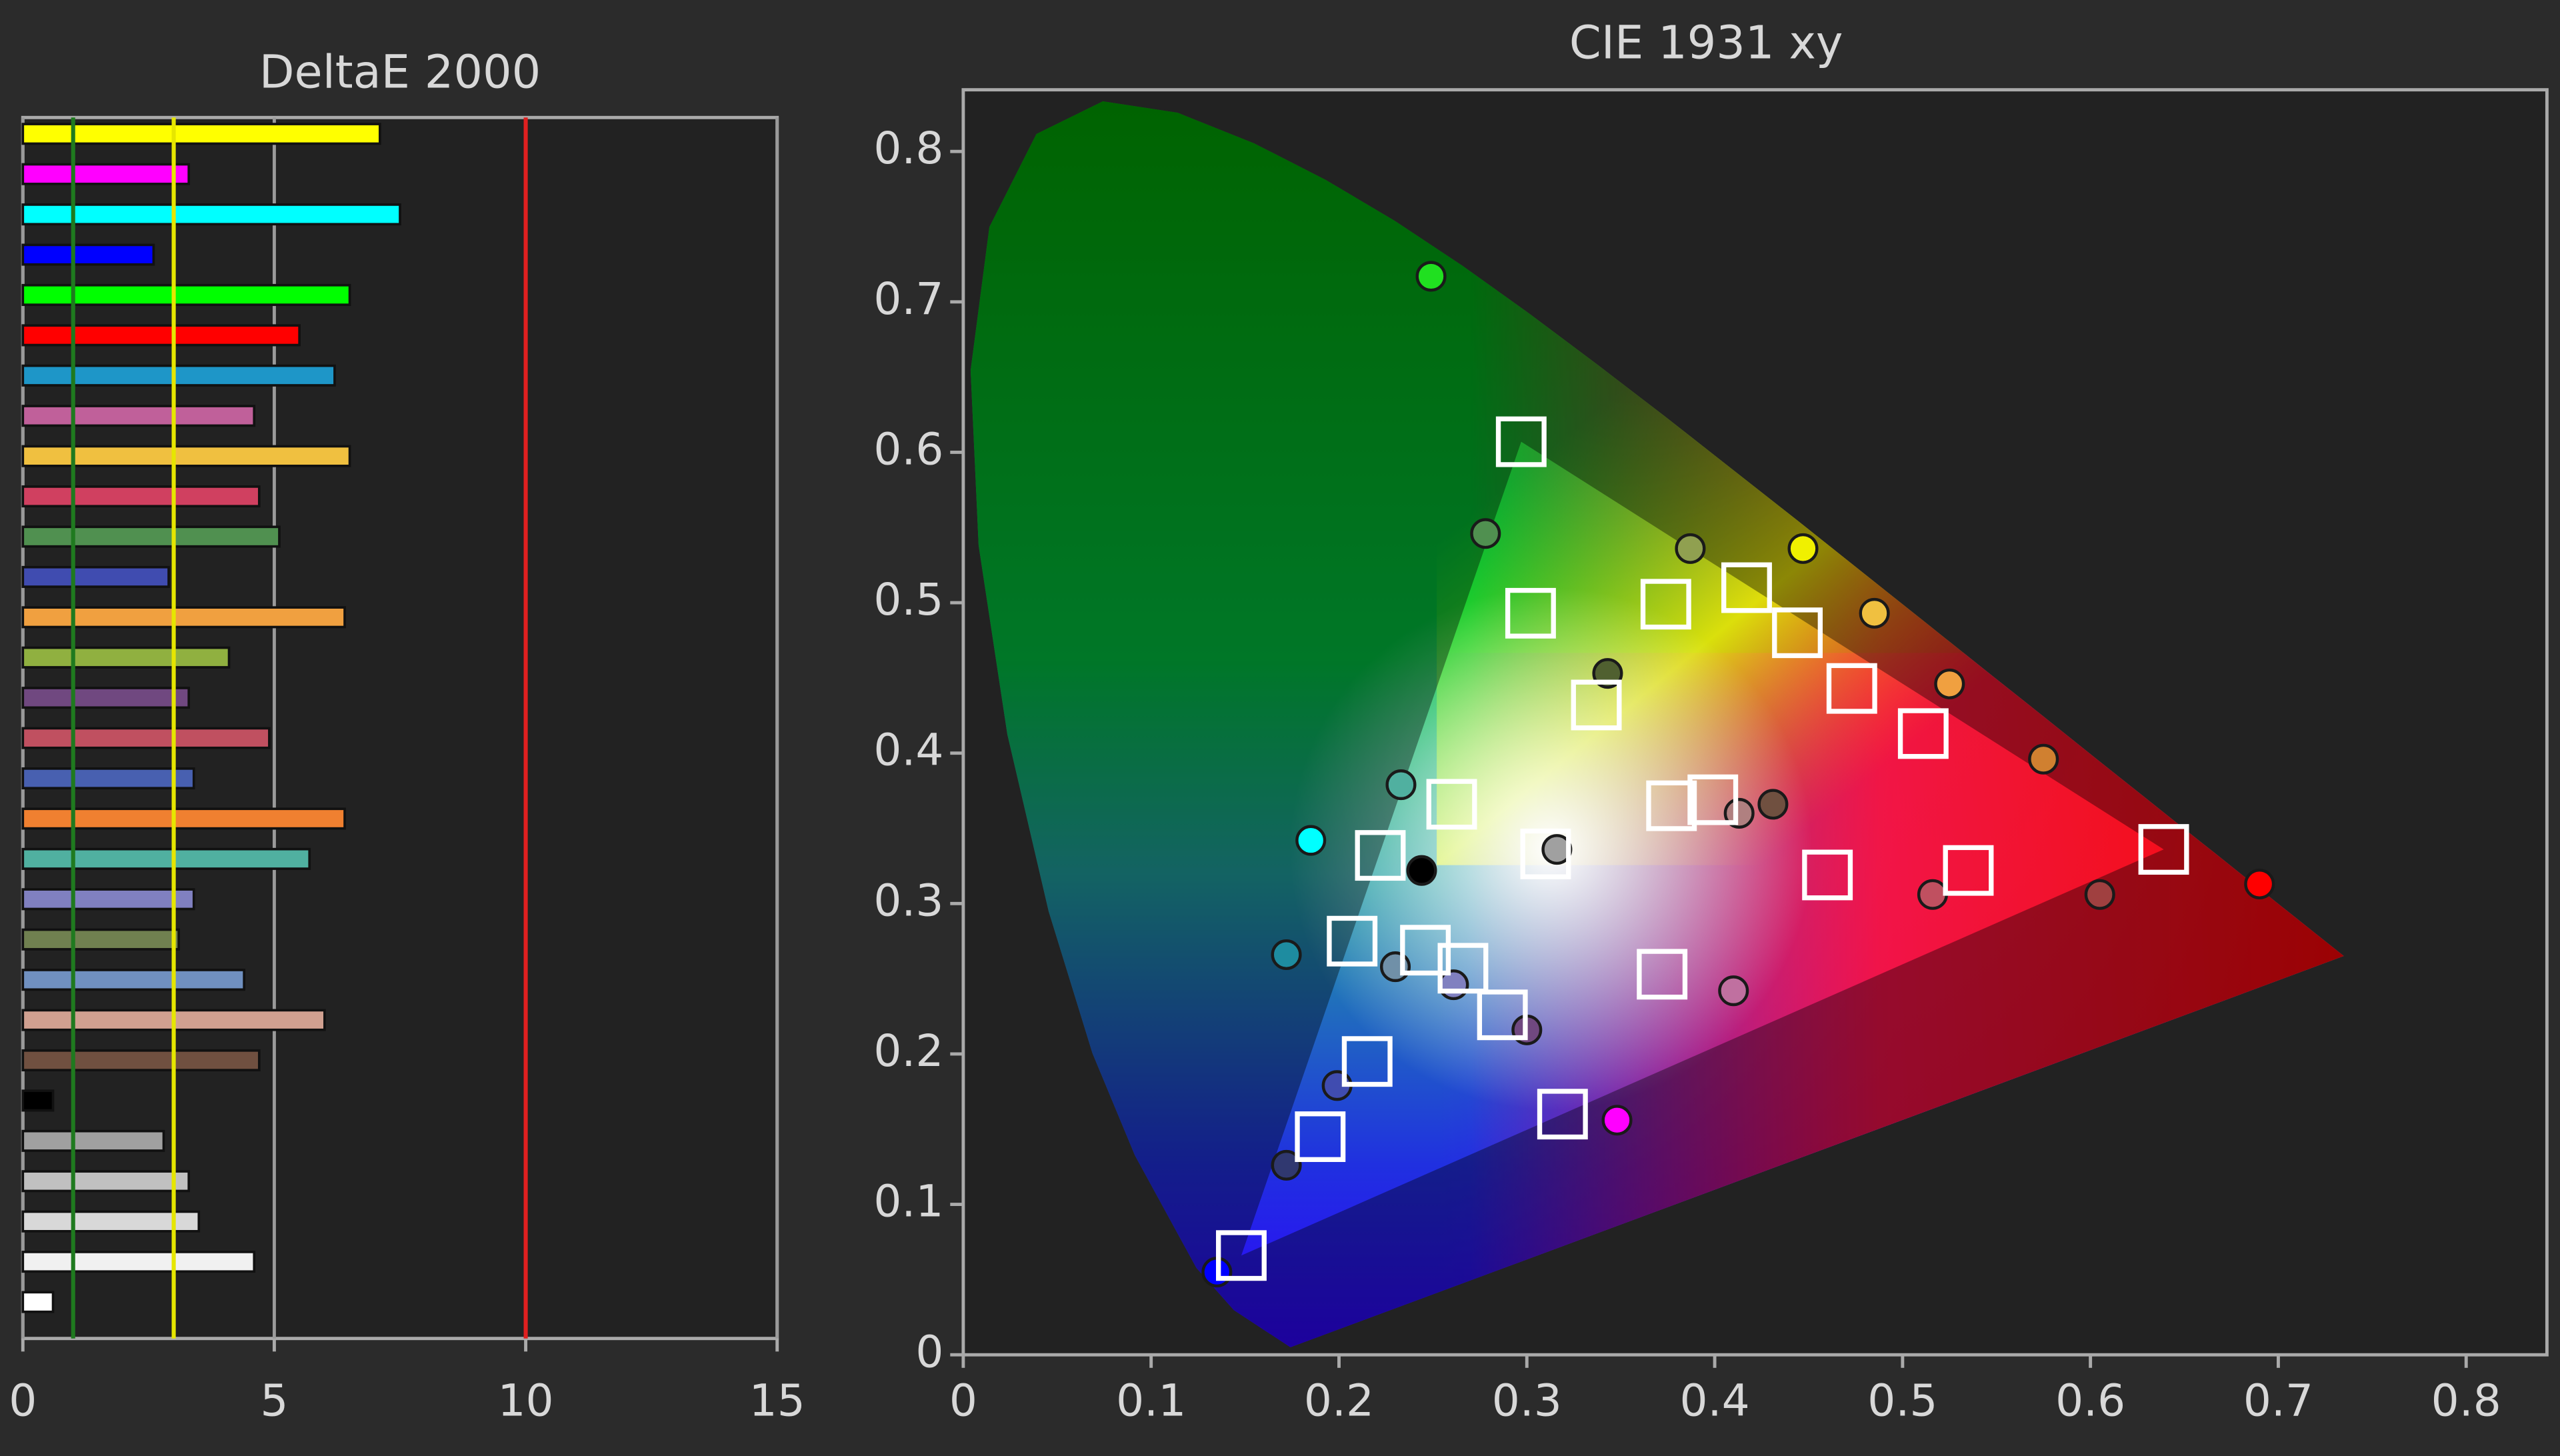 The image size is (2560, 1456). What do you see at coordinates (526, 1401) in the screenshot?
I see `x-tick-label: 10` at bounding box center [526, 1401].